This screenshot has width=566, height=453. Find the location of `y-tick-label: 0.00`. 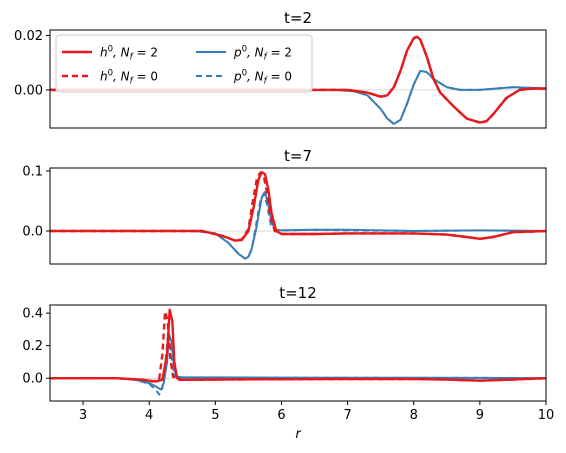

y-tick-label: 0.00 is located at coordinates (28, 90).